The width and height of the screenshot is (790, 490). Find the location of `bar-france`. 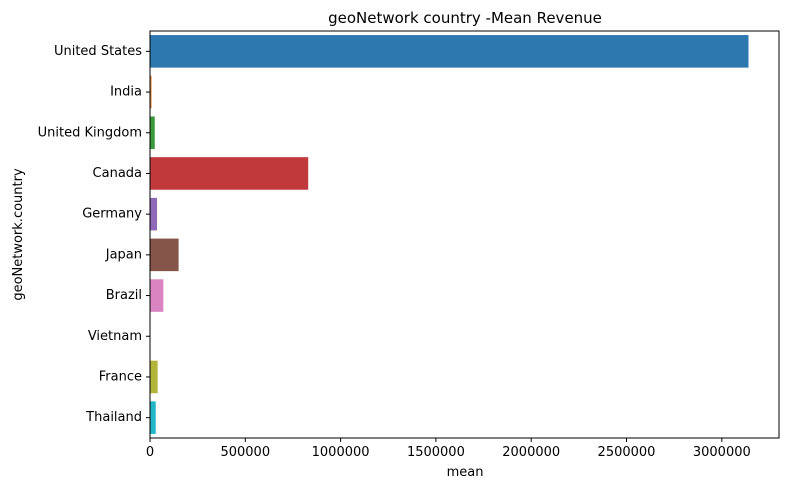

bar-france is located at coordinates (154, 377).